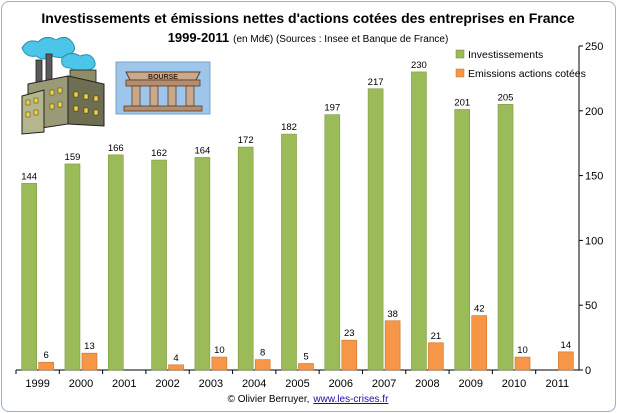  What do you see at coordinates (419, 65) in the screenshot?
I see `data-label-investissements-2008: 230` at bounding box center [419, 65].